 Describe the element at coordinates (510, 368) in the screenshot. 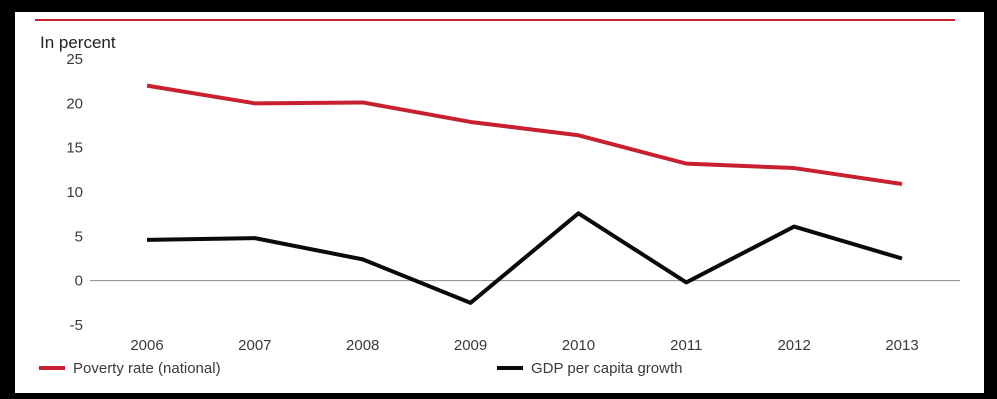

I see `legend-swatch-gdp` at that location.